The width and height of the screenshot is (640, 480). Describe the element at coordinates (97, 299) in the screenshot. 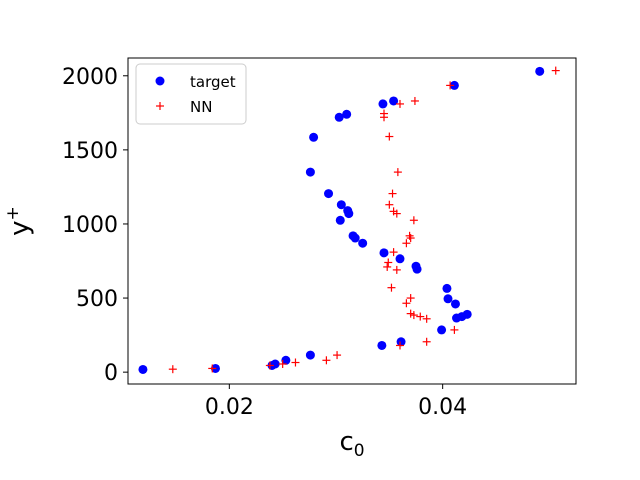

I see `y-tick-label: 500` at that location.